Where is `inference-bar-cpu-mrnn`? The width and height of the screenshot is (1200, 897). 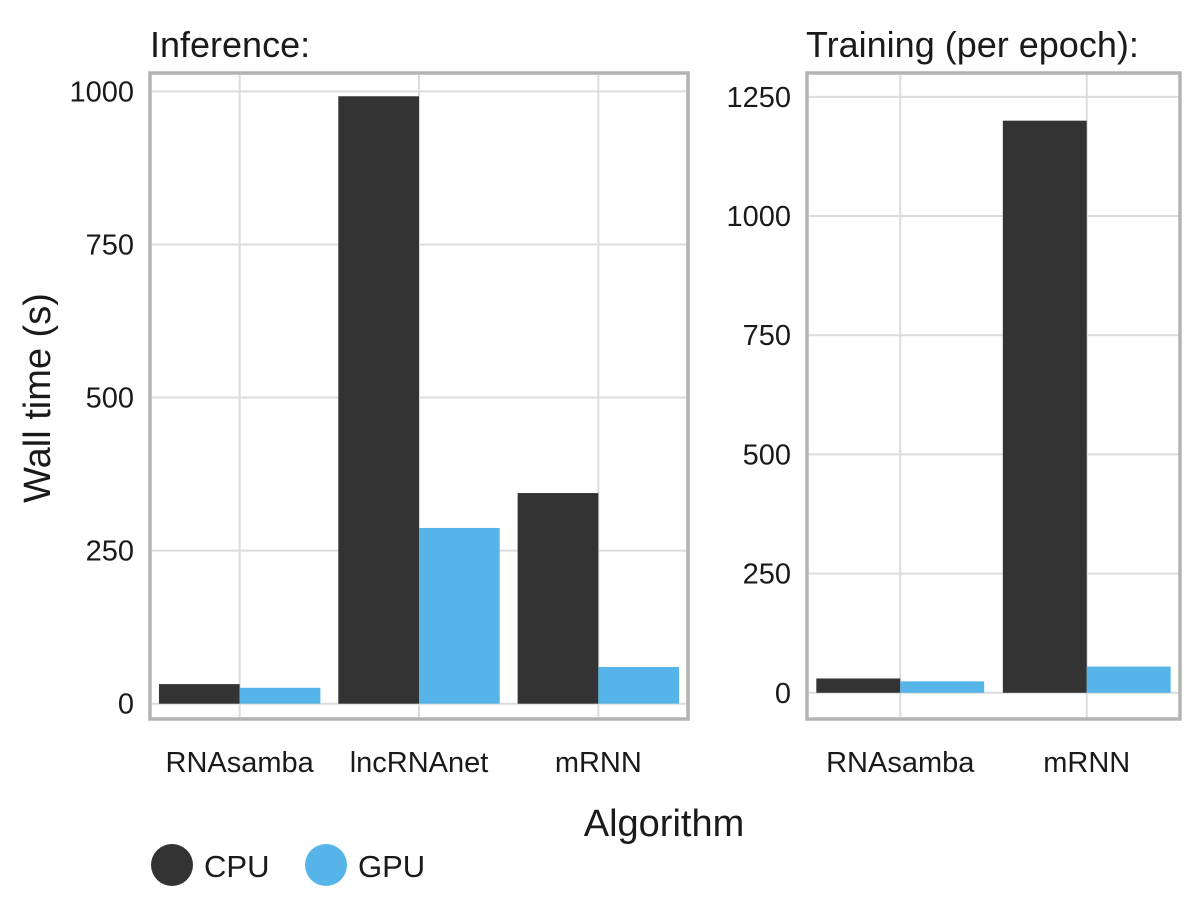
inference-bar-cpu-mrnn is located at coordinates (558, 598).